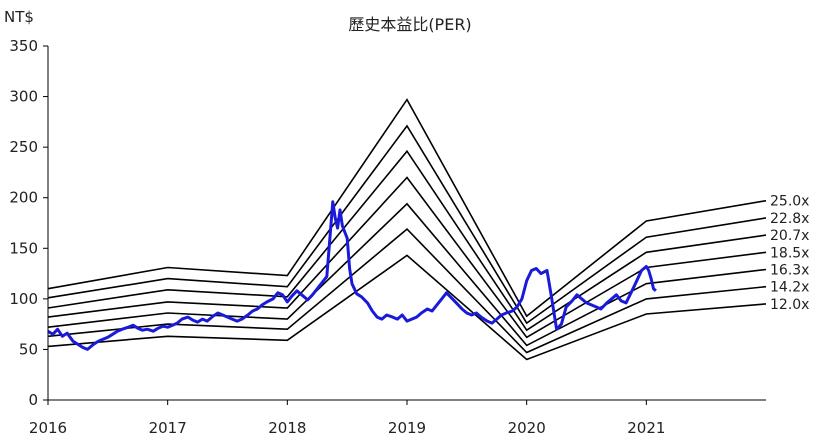 The height and width of the screenshot is (443, 820). I want to click on x-tick-label: 2020, so click(527, 428).